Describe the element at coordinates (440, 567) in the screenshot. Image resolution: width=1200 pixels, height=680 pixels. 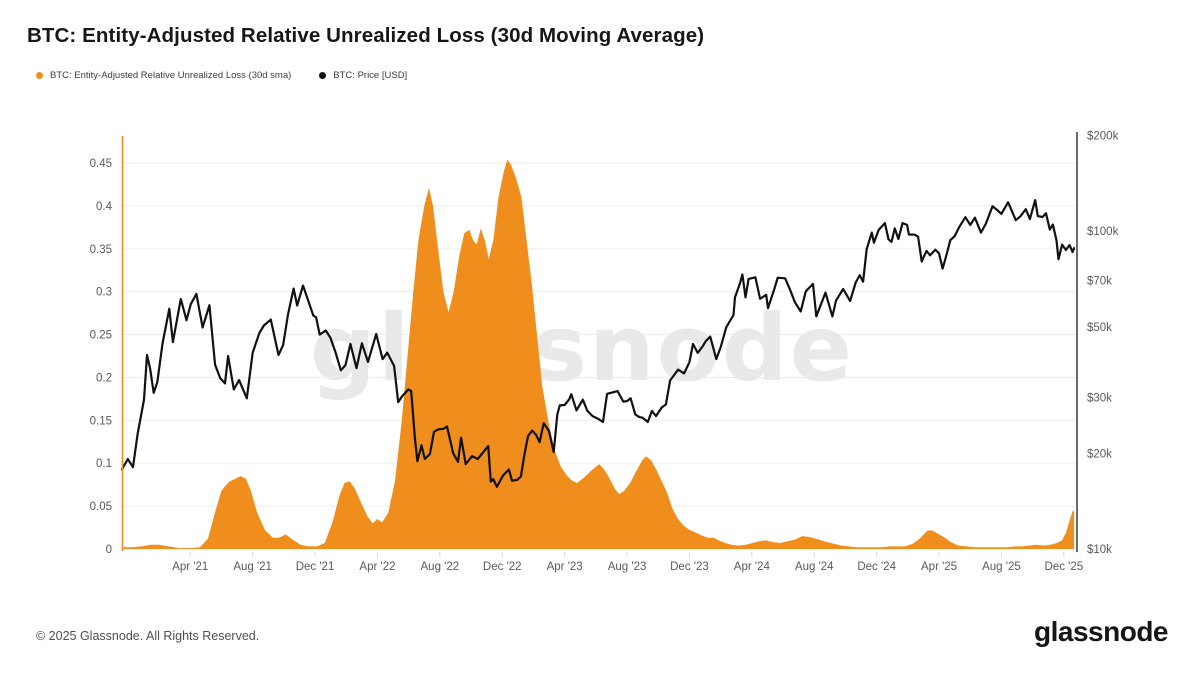
I see `x-axis-tick-label: Aug '22` at that location.